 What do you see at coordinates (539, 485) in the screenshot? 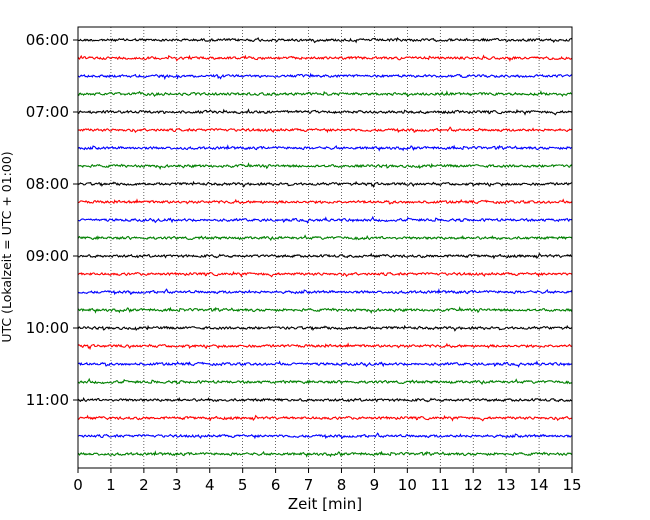
I see `x-tick-label: 14` at bounding box center [539, 485].